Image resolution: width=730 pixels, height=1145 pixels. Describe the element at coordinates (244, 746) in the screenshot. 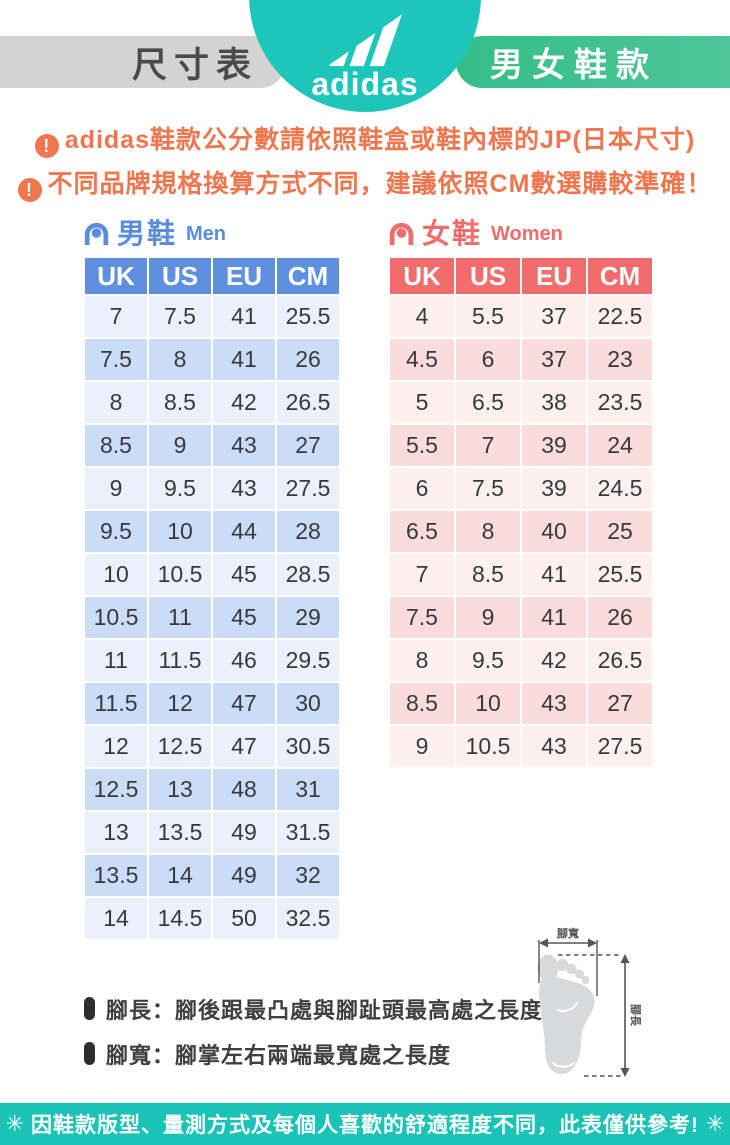

I see `size-cell: 47` at that location.